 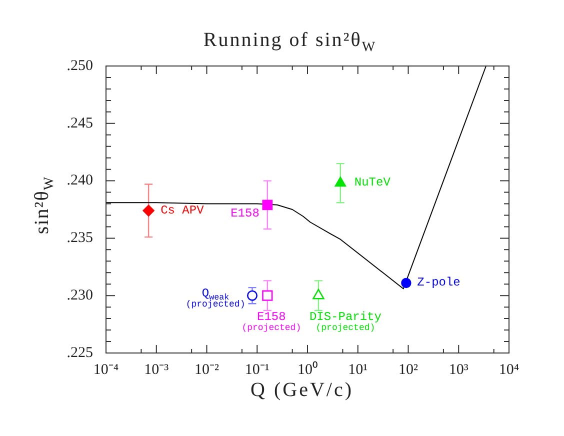 What do you see at coordinates (106, 370) in the screenshot?
I see `x-tick-label: 10⁻⁴` at bounding box center [106, 370].